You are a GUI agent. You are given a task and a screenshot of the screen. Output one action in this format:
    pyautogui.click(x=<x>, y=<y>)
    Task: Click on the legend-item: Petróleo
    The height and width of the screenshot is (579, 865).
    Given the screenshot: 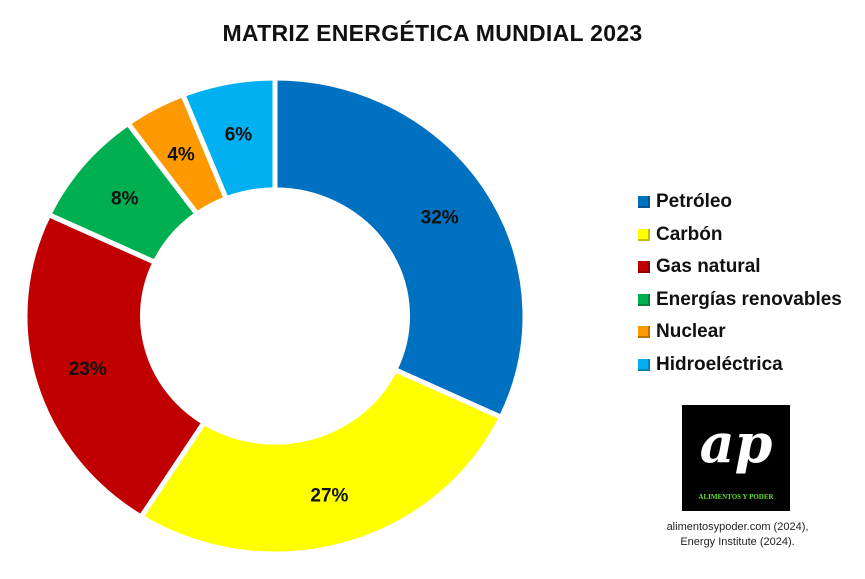 What is the action you would take?
    pyautogui.click(x=740, y=202)
    